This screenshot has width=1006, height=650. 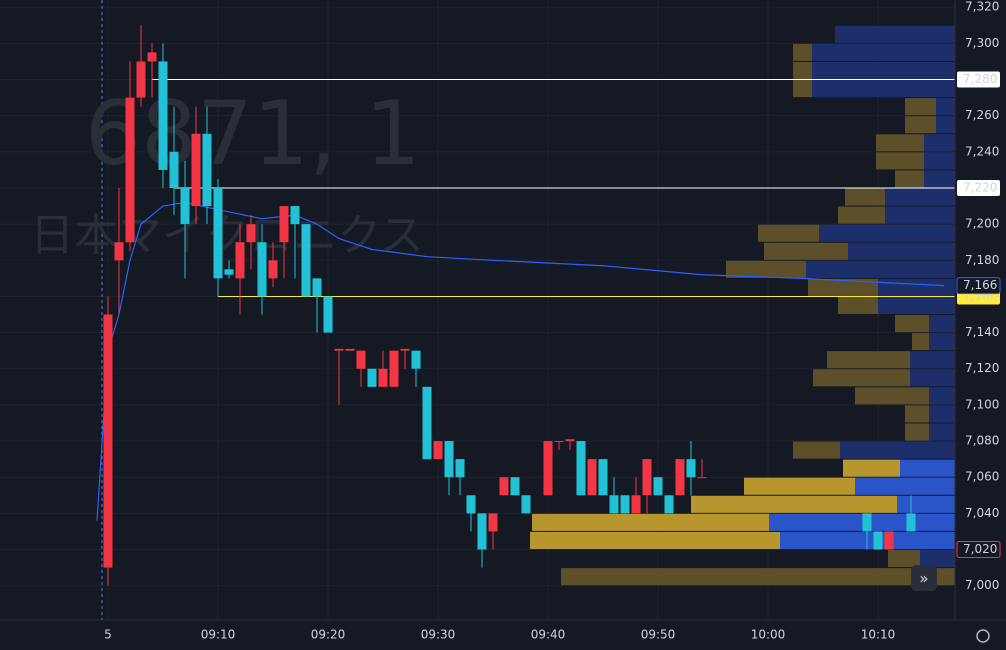 What do you see at coordinates (982, 585) in the screenshot?
I see `y-tick-label: 7,000` at bounding box center [982, 585].